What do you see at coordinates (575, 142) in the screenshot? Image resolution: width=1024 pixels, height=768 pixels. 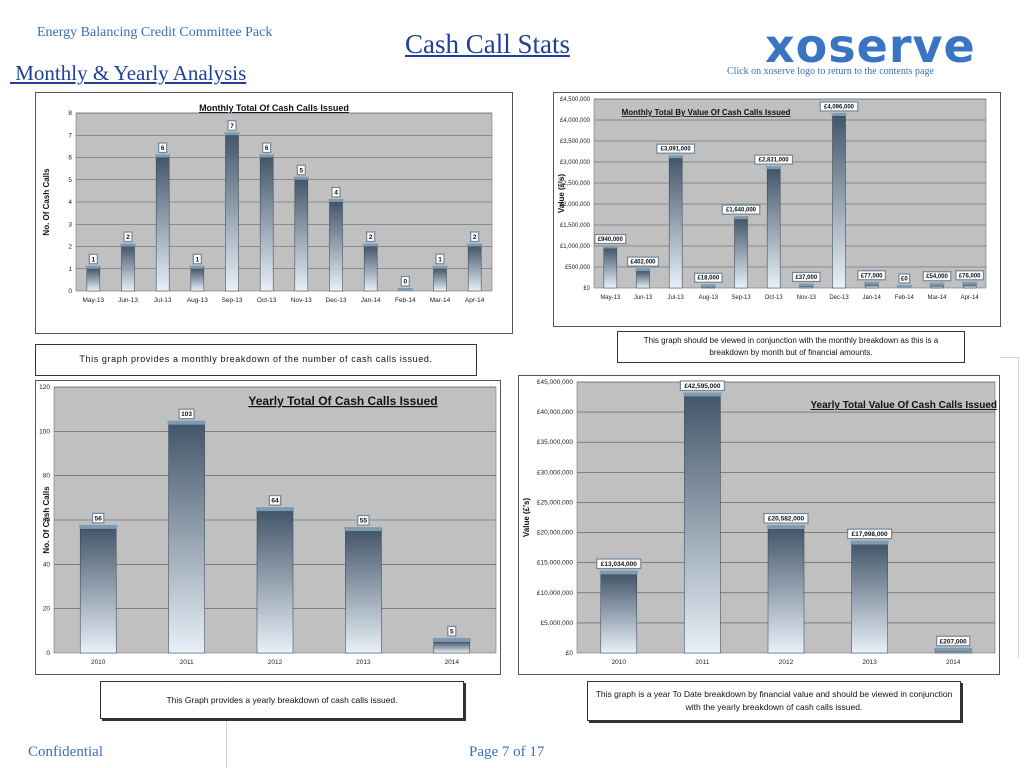 I see `y-tick-label: £3,500,000` at bounding box center [575, 142].